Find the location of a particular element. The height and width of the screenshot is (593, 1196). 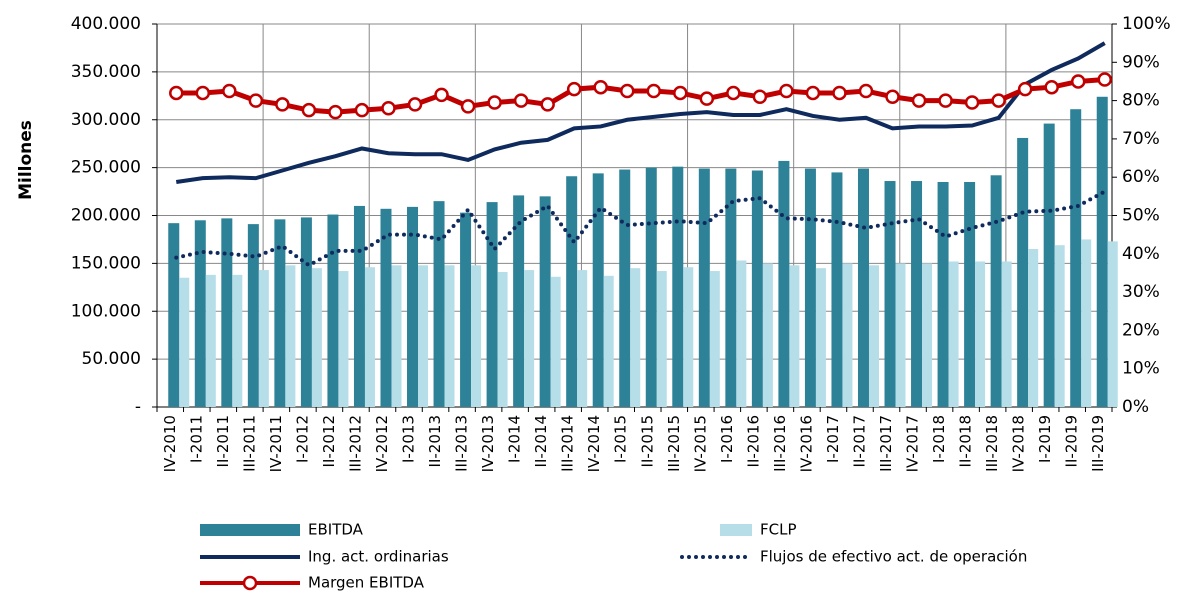

y2-tick-label: 50% is located at coordinates (1141, 216).